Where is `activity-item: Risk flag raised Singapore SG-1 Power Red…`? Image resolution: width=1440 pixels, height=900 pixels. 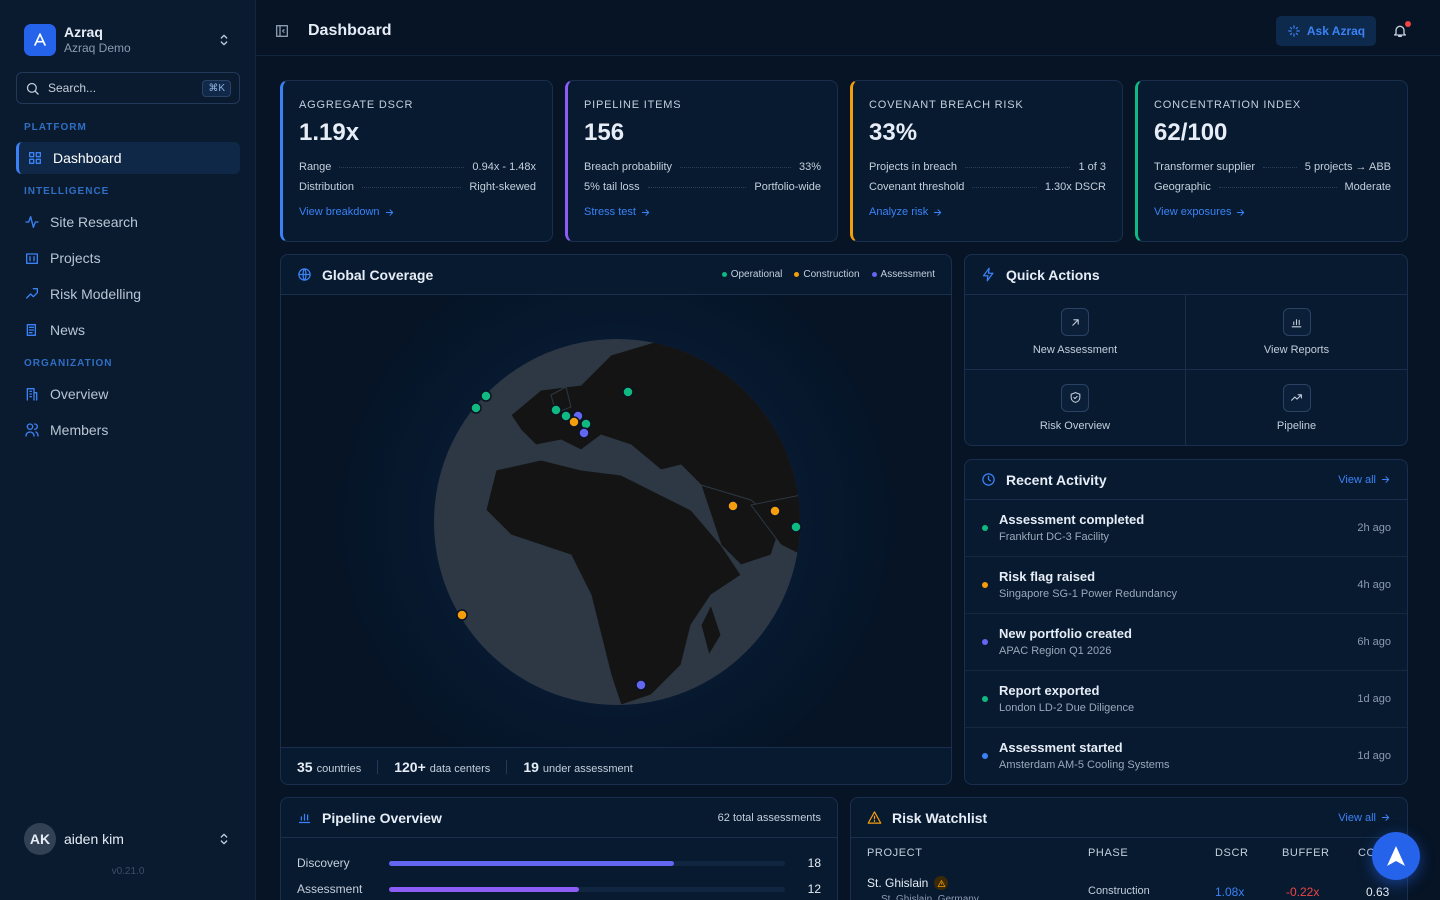
activity-item: Risk flag raised Singapore SG-1 Power Red… is located at coordinates (1186, 585).